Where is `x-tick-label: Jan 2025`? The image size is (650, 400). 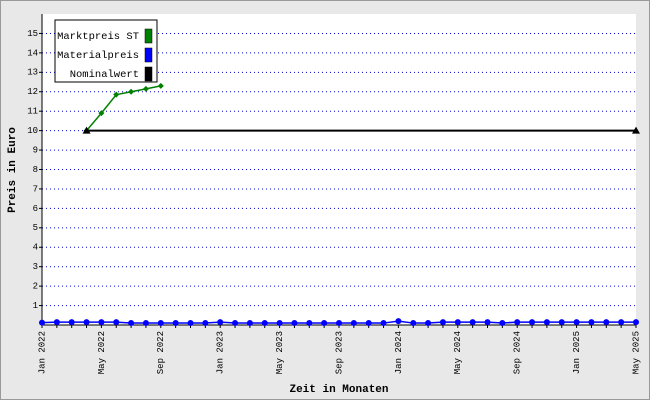 x-tick-label: Jan 2025 is located at coordinates (577, 352).